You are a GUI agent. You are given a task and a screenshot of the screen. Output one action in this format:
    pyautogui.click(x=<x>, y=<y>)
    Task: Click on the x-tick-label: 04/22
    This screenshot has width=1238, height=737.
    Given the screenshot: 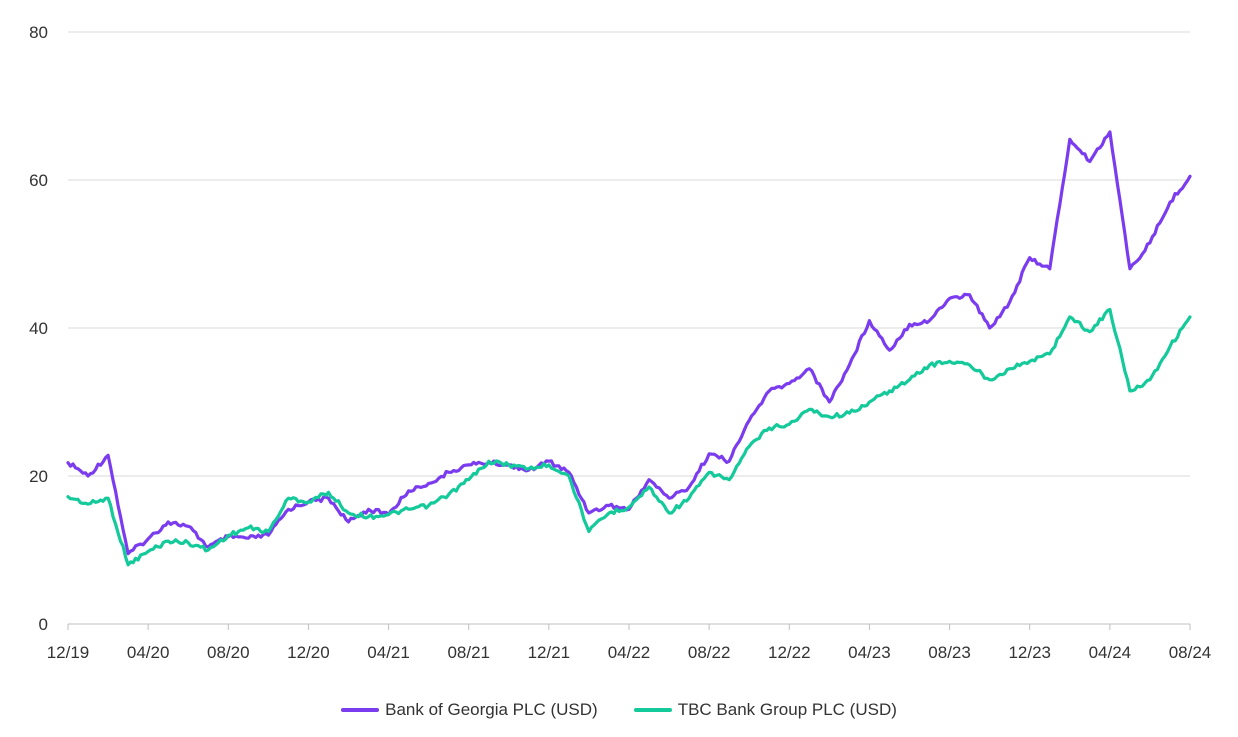 What is the action you would take?
    pyautogui.click(x=629, y=652)
    